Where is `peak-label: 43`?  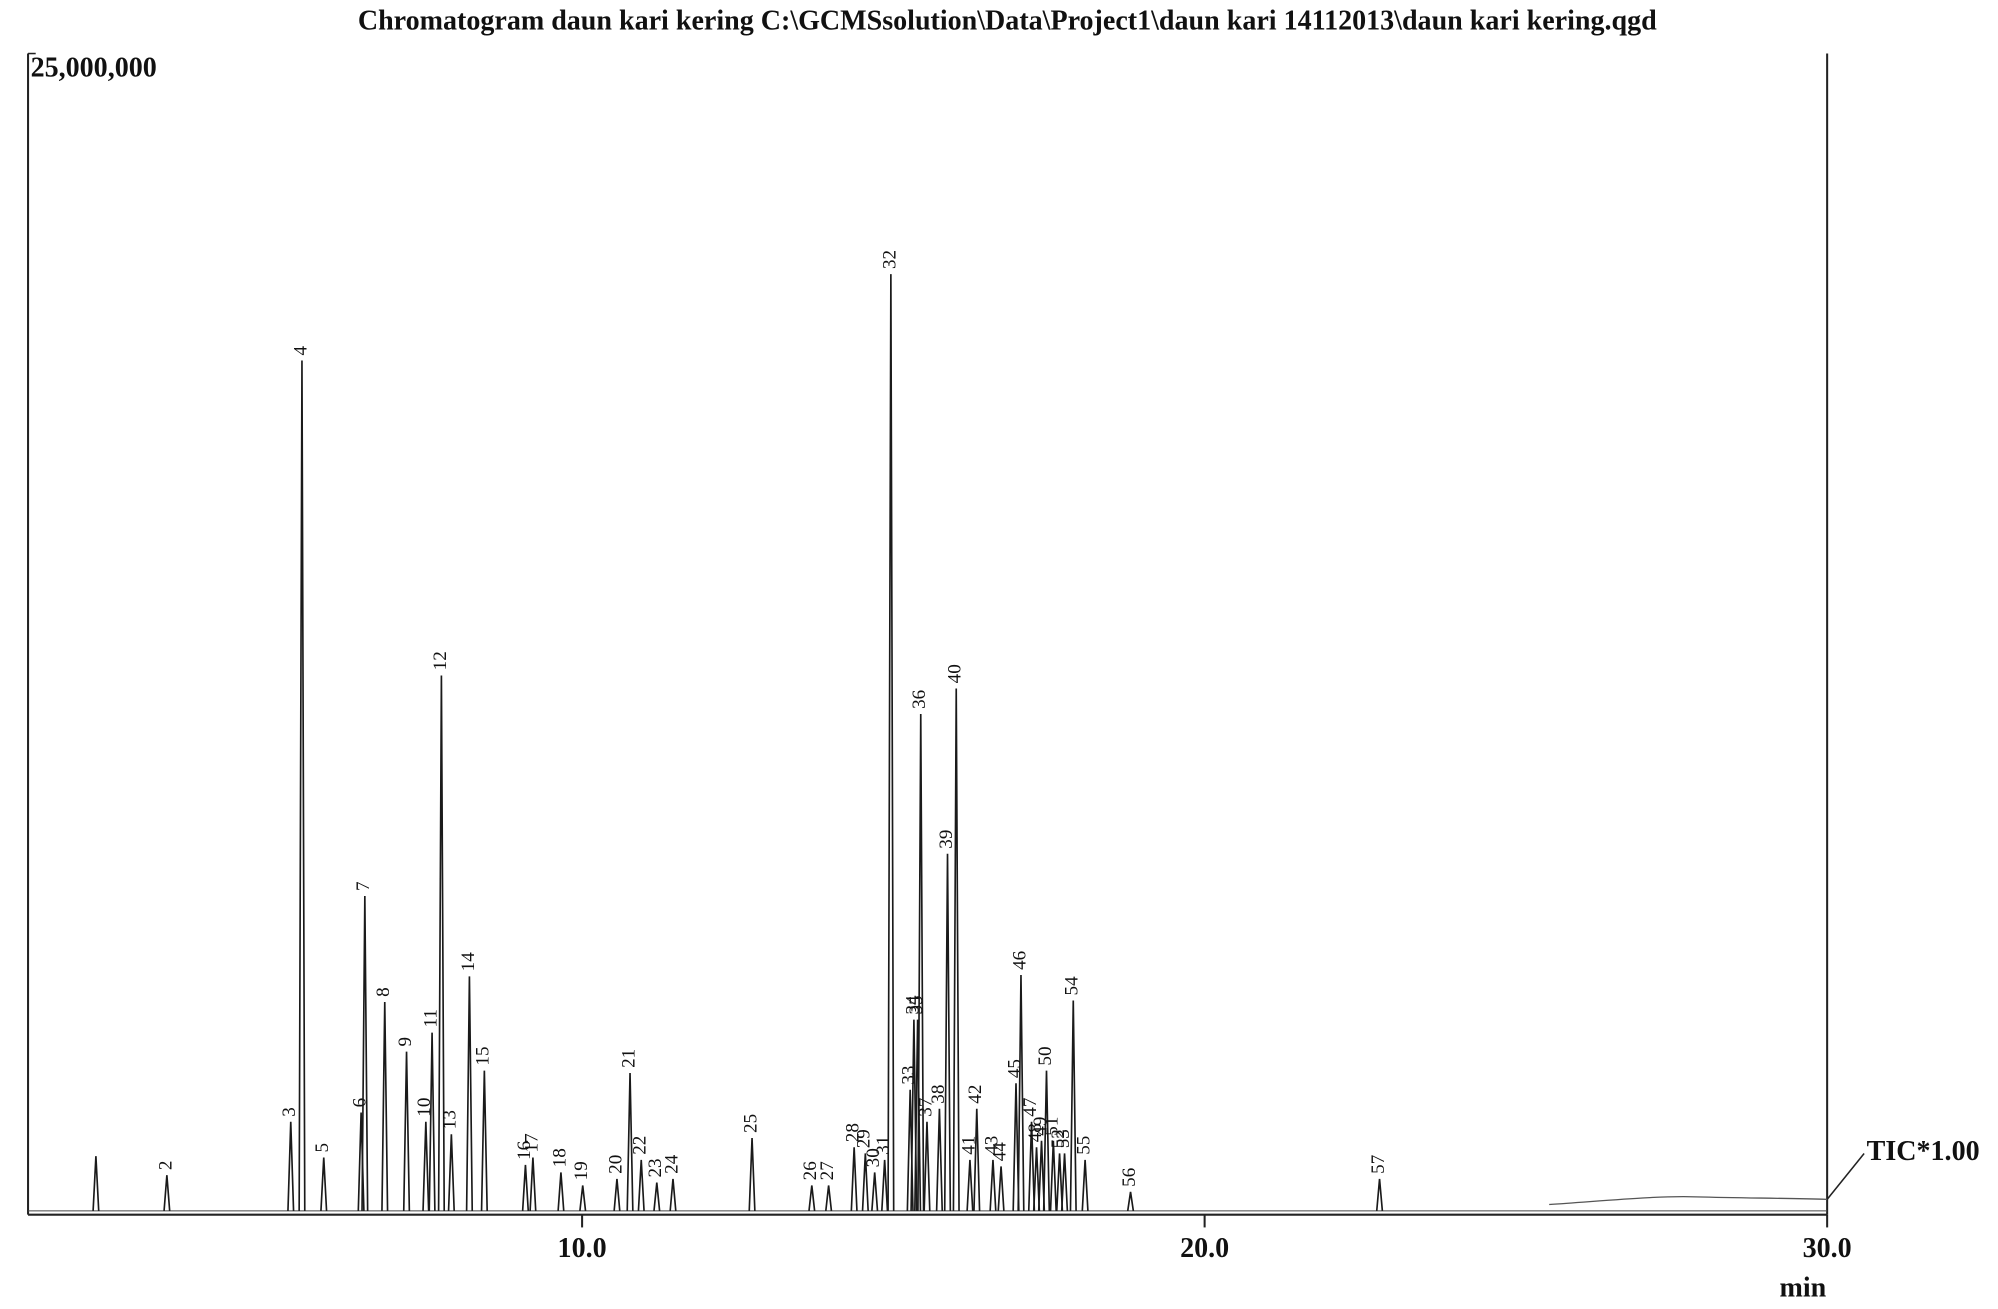
peak-label: 43 is located at coordinates (991, 1145).